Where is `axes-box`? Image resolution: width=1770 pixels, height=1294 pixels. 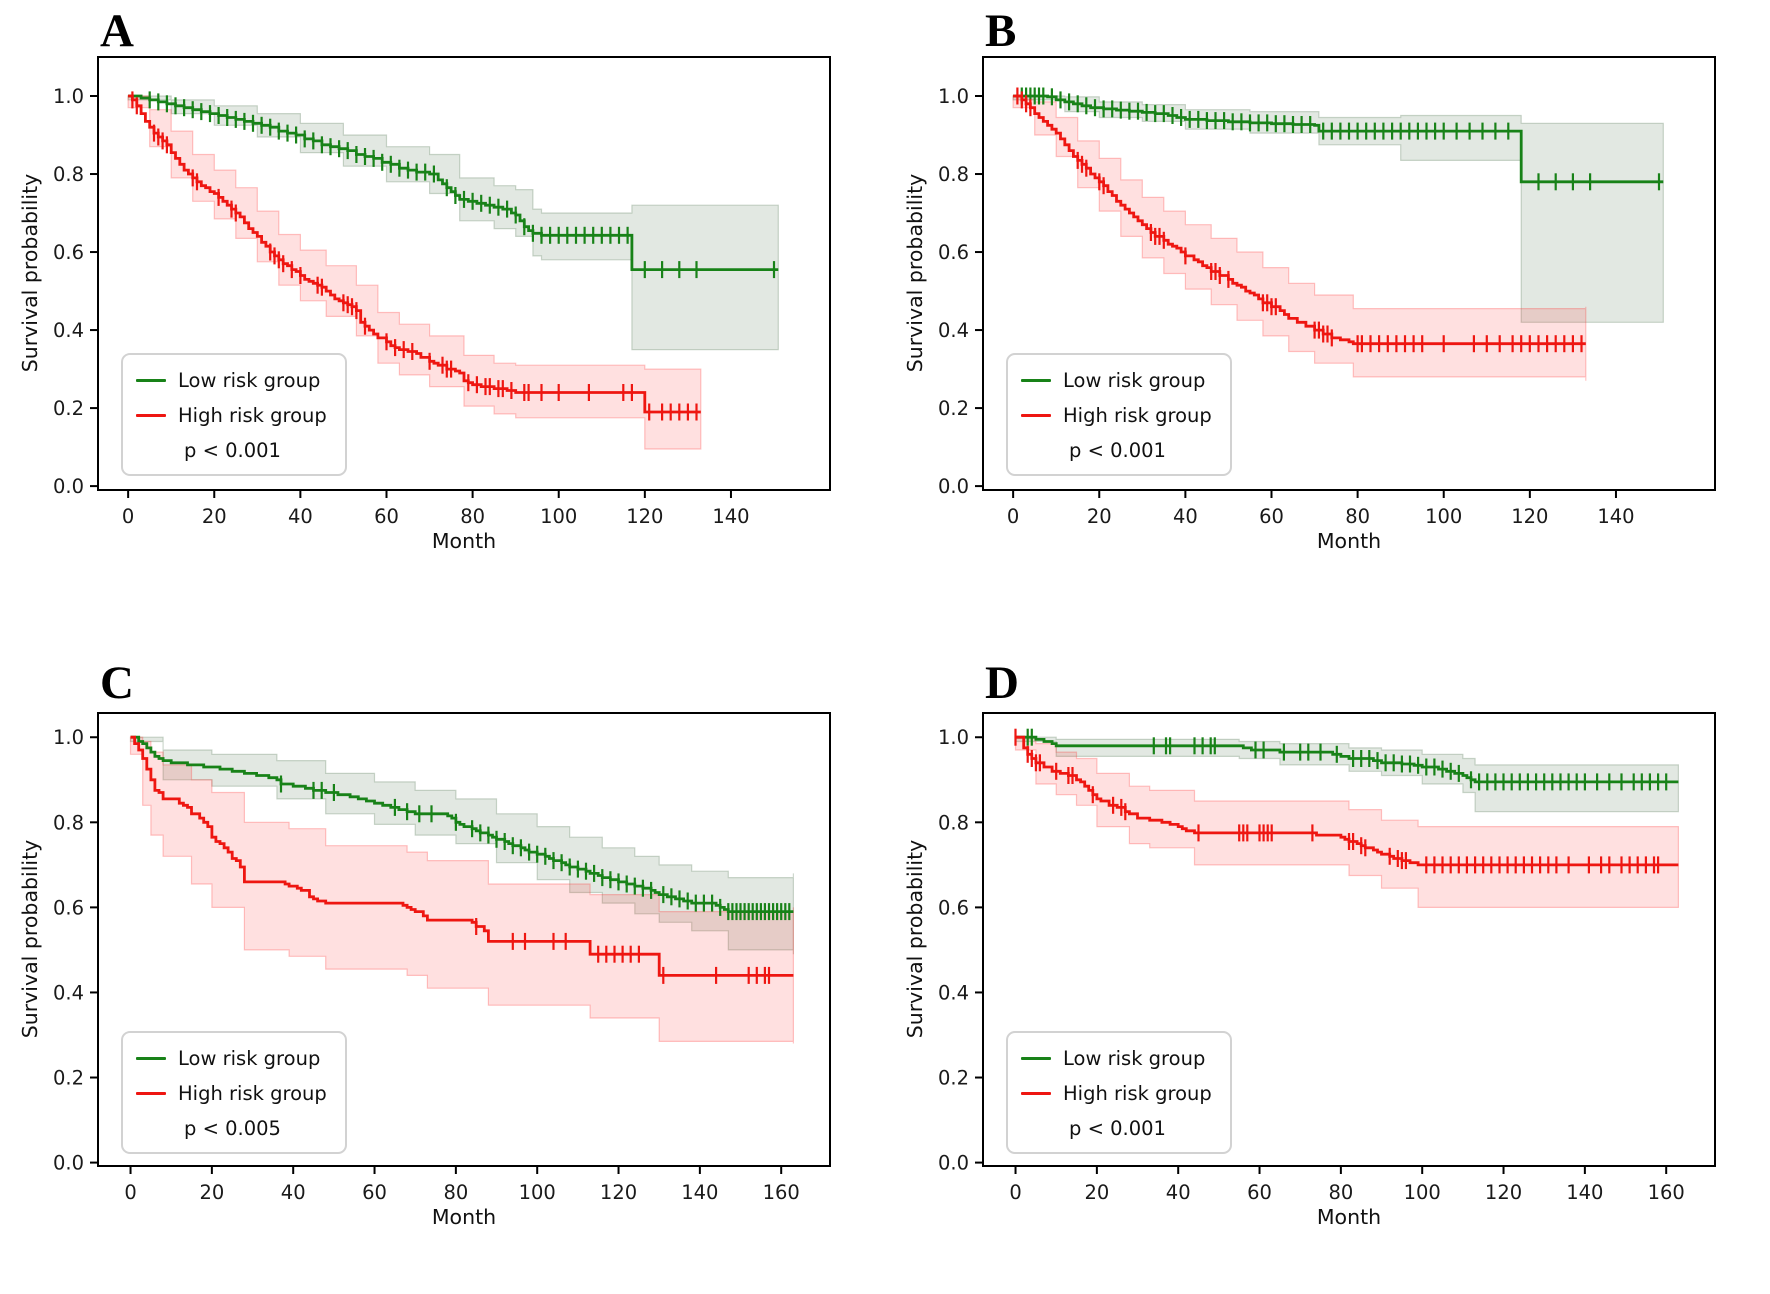 axes-box is located at coordinates (464, 939).